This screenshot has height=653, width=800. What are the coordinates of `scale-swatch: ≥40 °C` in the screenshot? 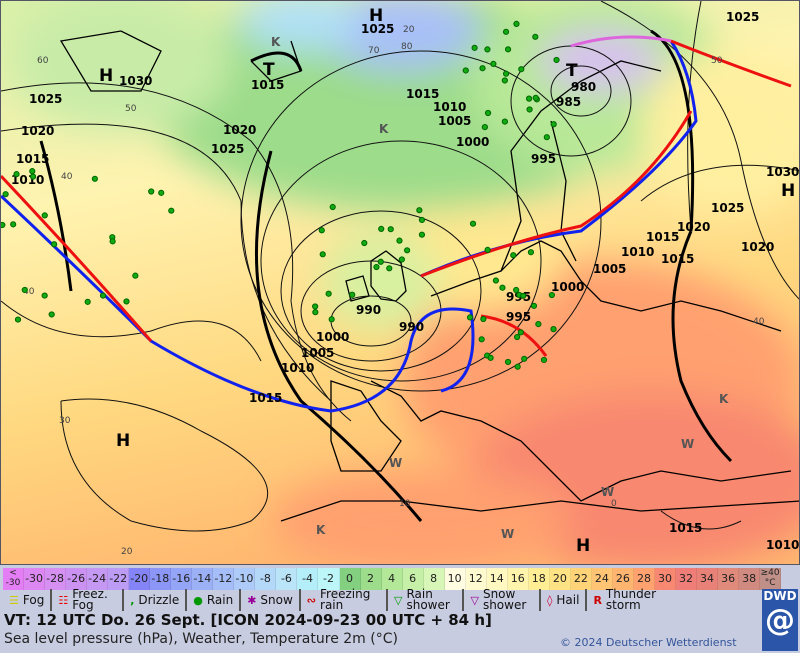 It's located at (771, 579).